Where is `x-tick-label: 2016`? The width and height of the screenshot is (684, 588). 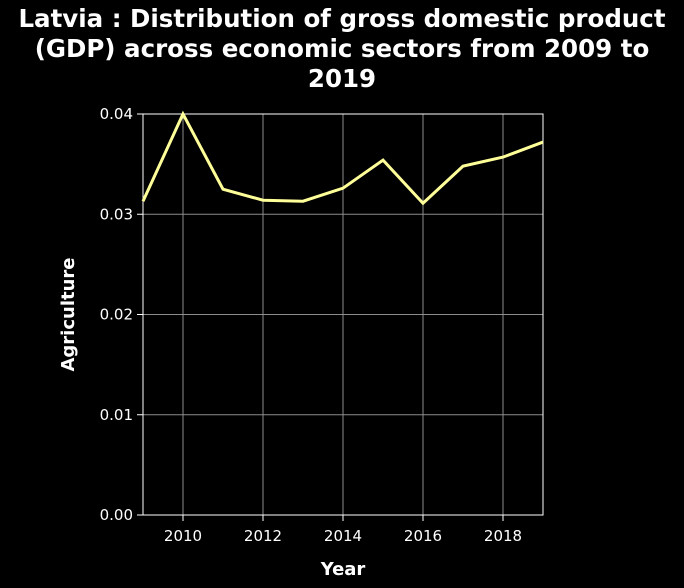
x-tick-label: 2016 is located at coordinates (423, 536).